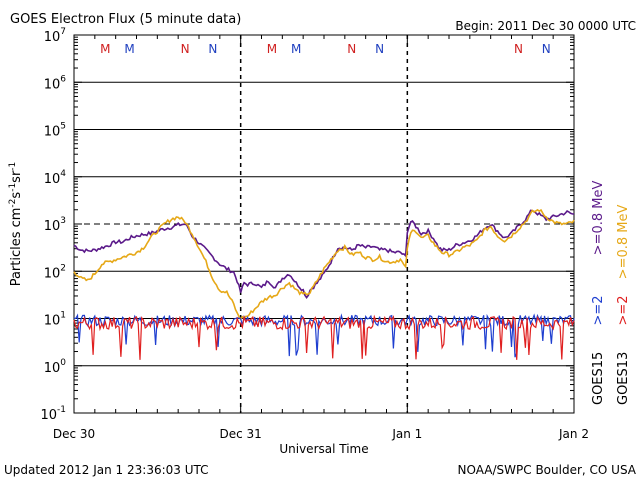 This screenshot has width=640, height=480. What do you see at coordinates (55, 367) in the screenshot?
I see `y-tick-label: 10⁰` at bounding box center [55, 367].